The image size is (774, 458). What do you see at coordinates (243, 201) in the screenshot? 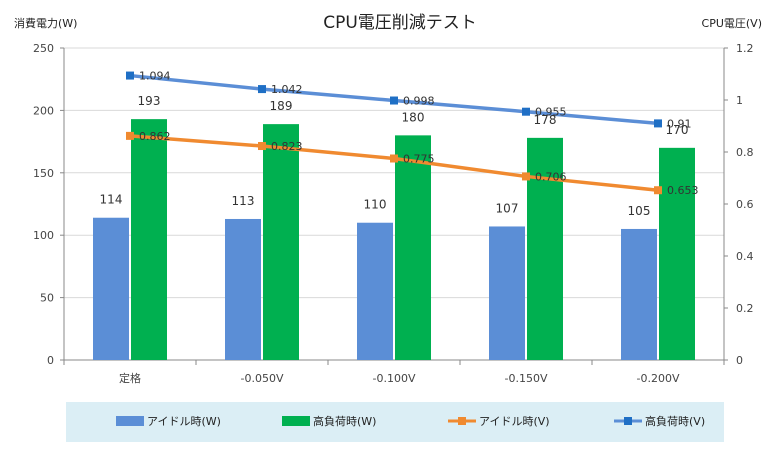
I see `bar-data-label: 113` at bounding box center [243, 201].